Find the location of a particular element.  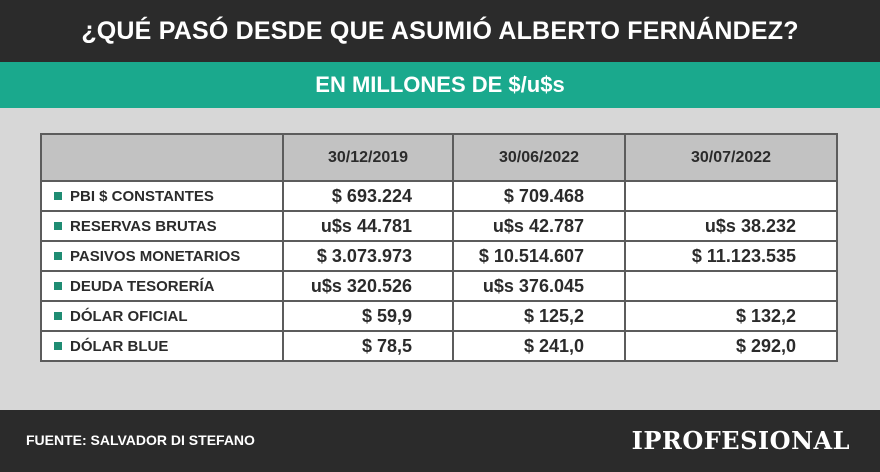

value-cell: u$s 42.787 is located at coordinates (539, 226).